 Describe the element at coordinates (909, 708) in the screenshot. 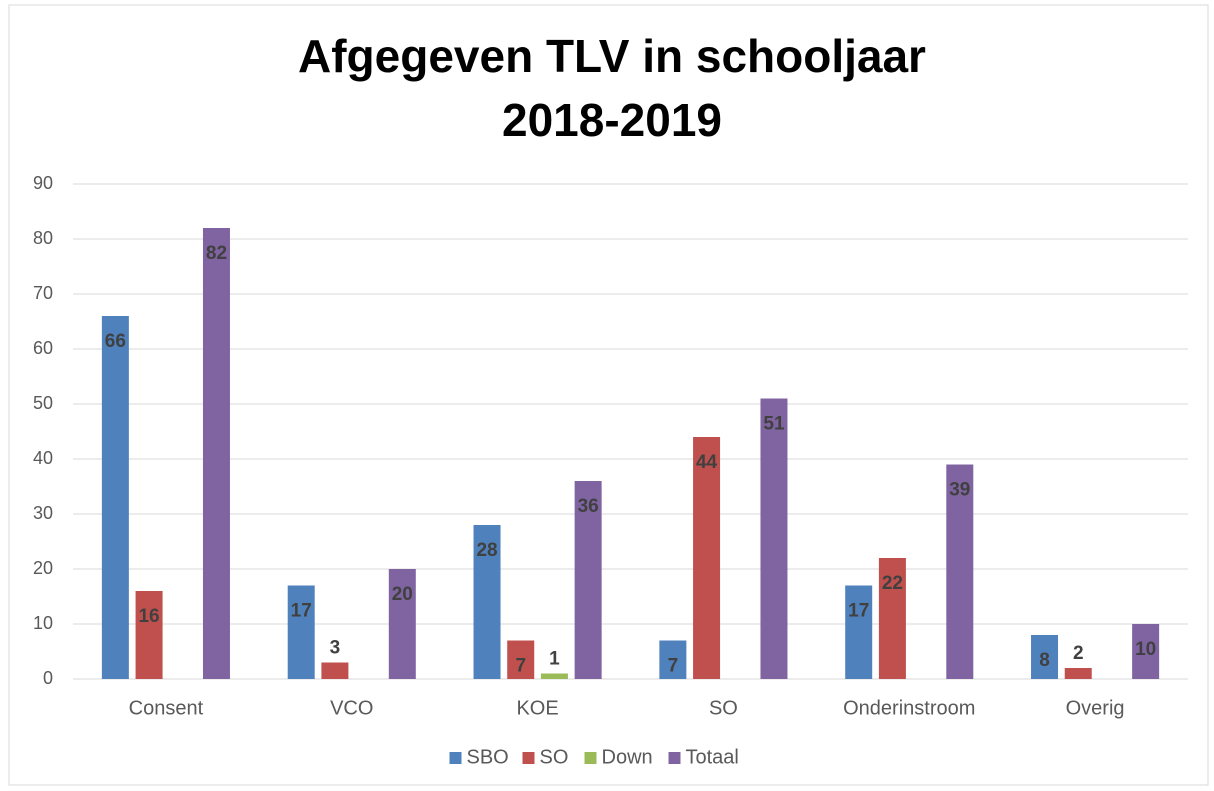

I see `x-tick-label: Onderinstroom` at that location.